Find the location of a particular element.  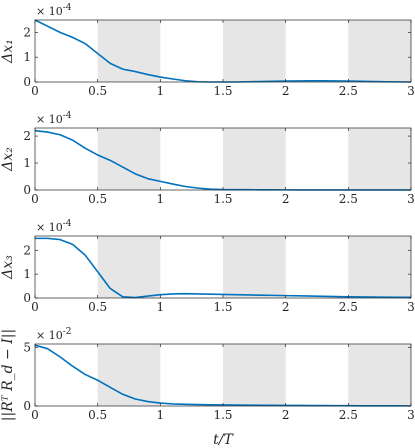

y-axis-label: ||Rᵀ R_d − I|| is located at coordinates (8, 375).